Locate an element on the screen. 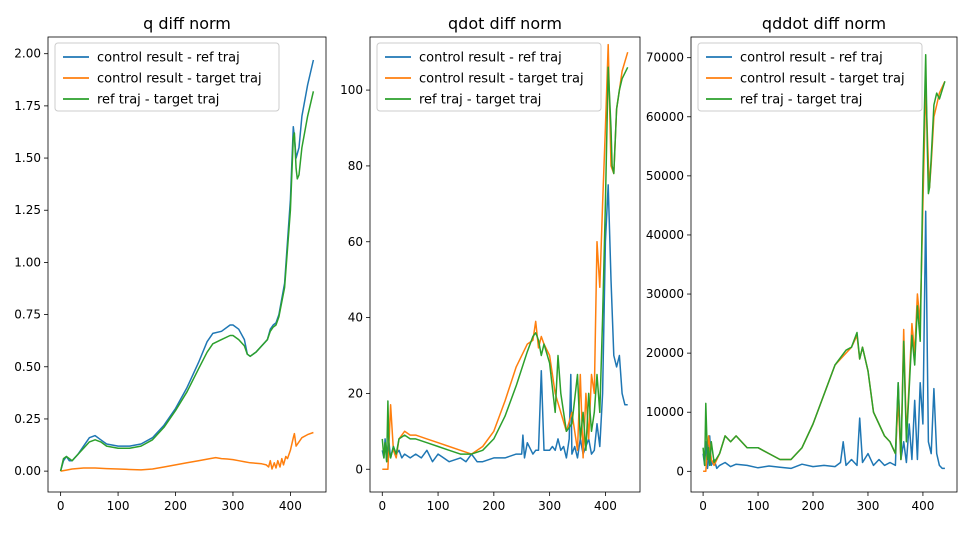  y-tick-label: 0.25 is located at coordinates (27, 419).